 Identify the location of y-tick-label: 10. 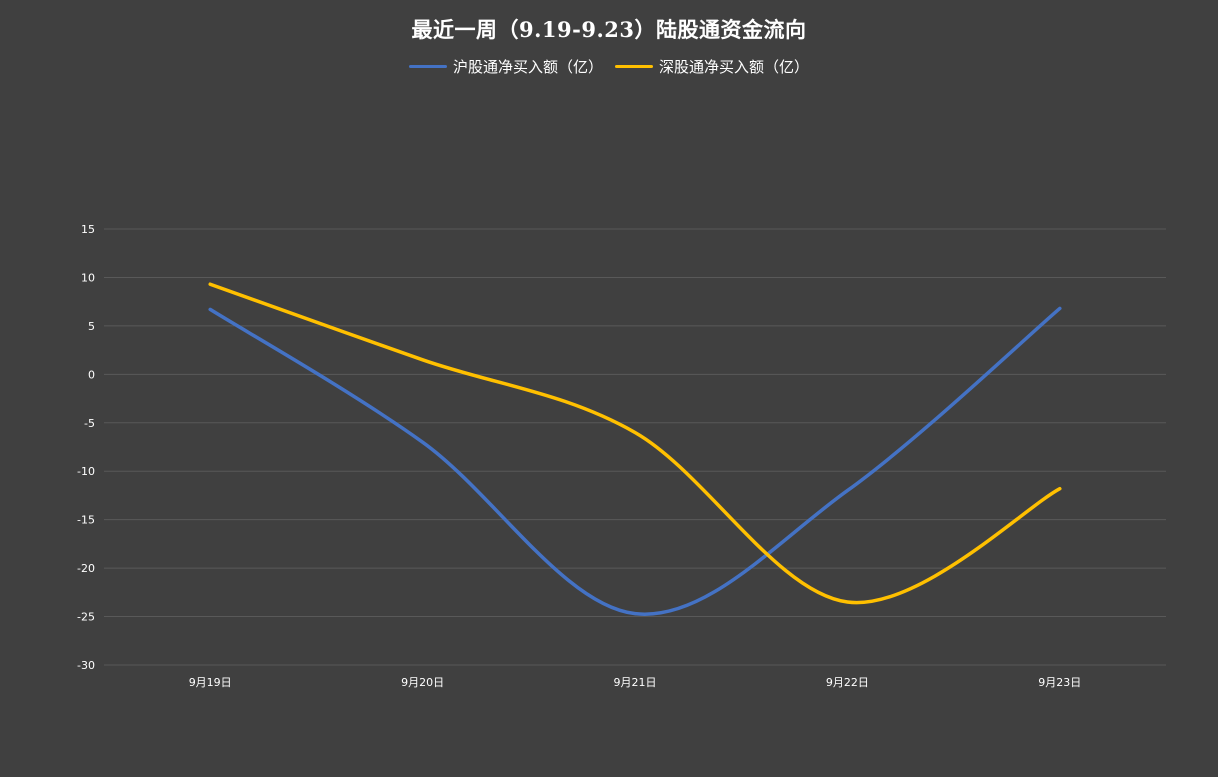
(88, 277).